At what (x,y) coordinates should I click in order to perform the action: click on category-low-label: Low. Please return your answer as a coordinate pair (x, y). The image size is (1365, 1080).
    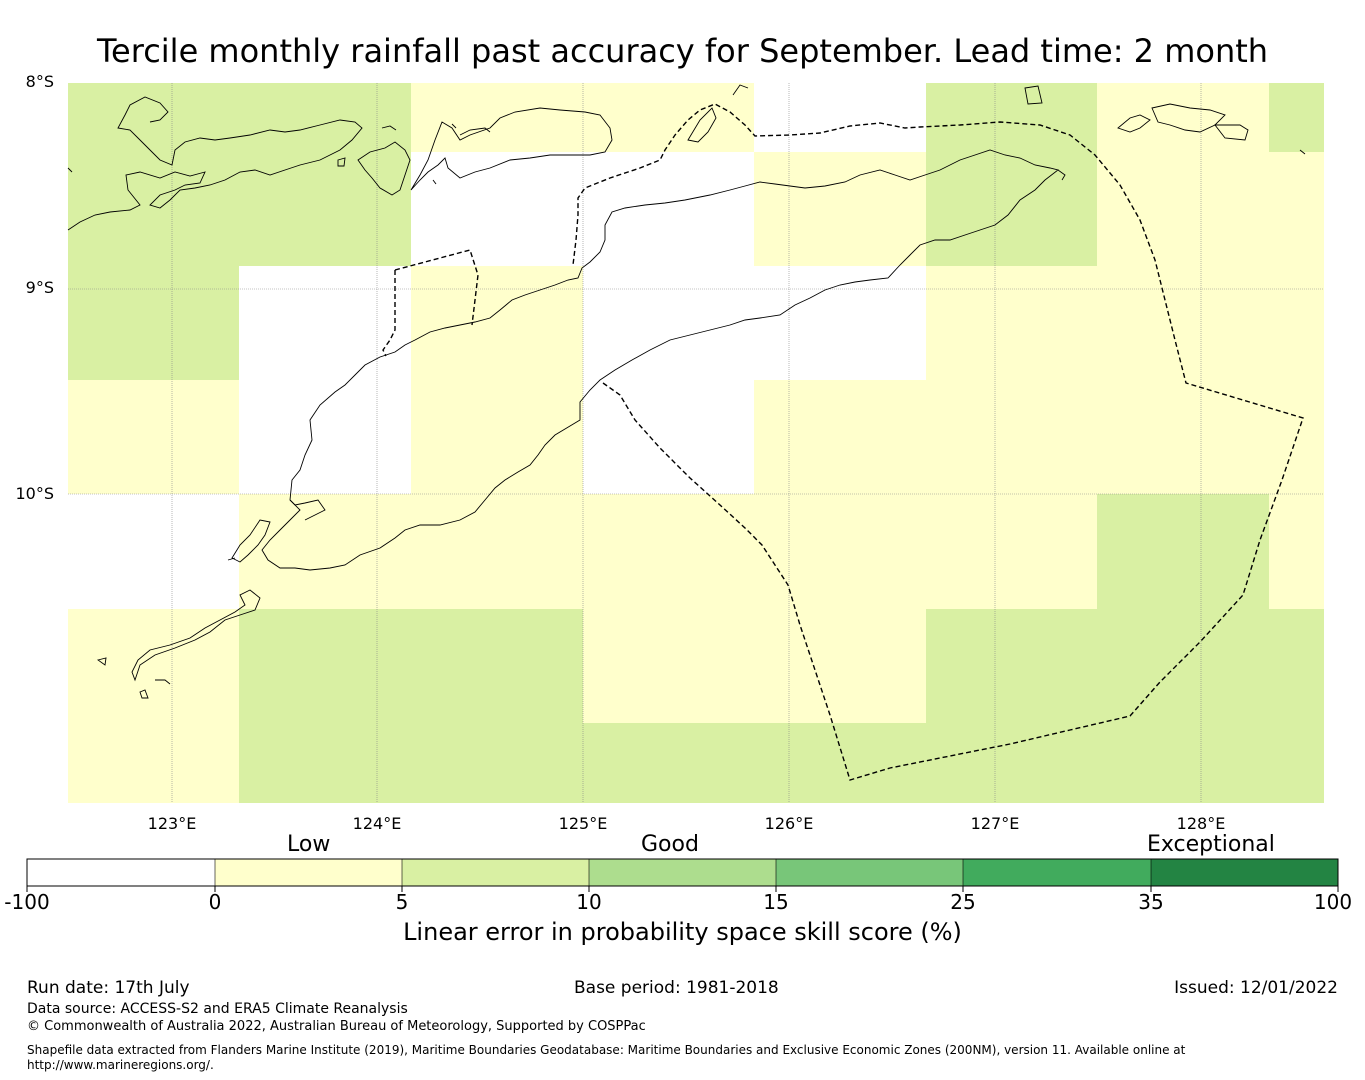
    Looking at the image, I should click on (309, 844).